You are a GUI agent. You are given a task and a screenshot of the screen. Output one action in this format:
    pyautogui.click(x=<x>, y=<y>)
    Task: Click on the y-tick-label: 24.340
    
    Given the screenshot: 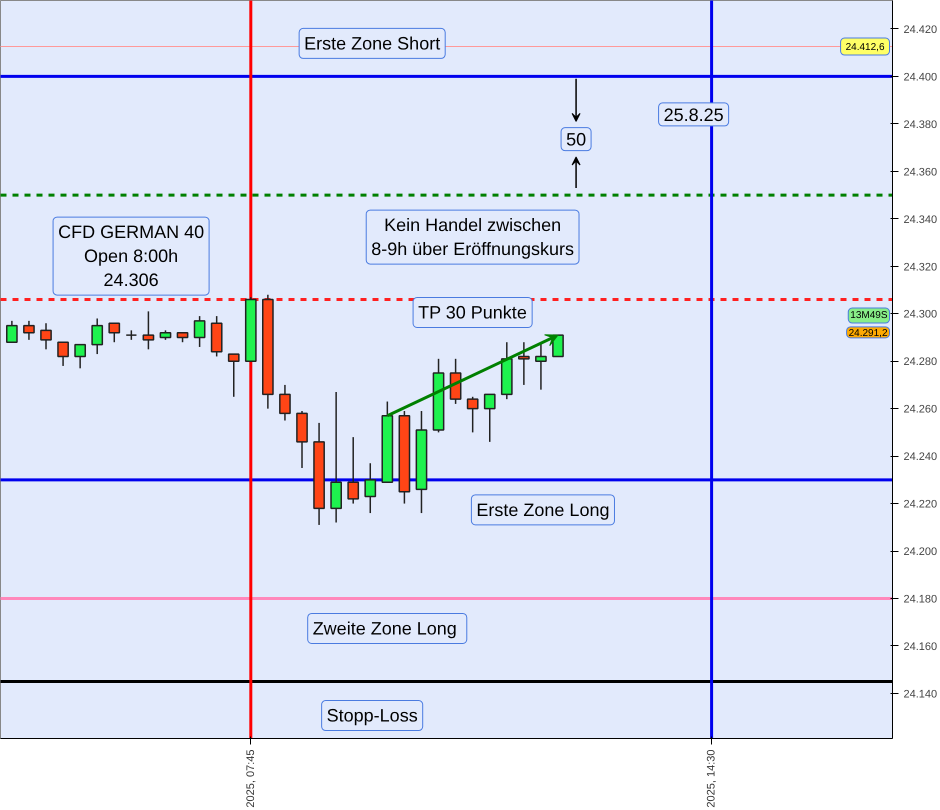 What is the action you would take?
    pyautogui.click(x=921, y=220)
    